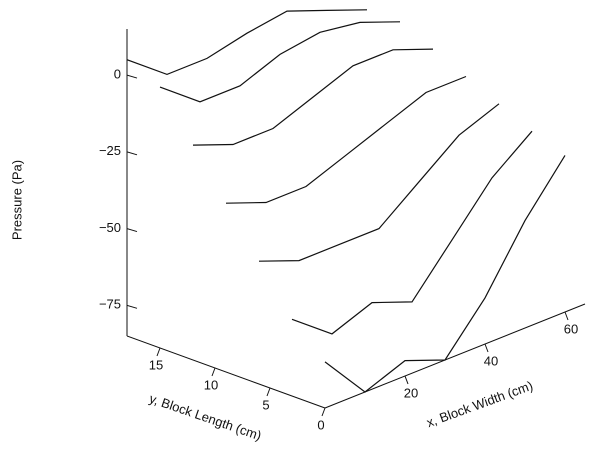  Describe the element at coordinates (16, 200) in the screenshot. I see `z-axis-label: Pressure (Pa)` at that location.